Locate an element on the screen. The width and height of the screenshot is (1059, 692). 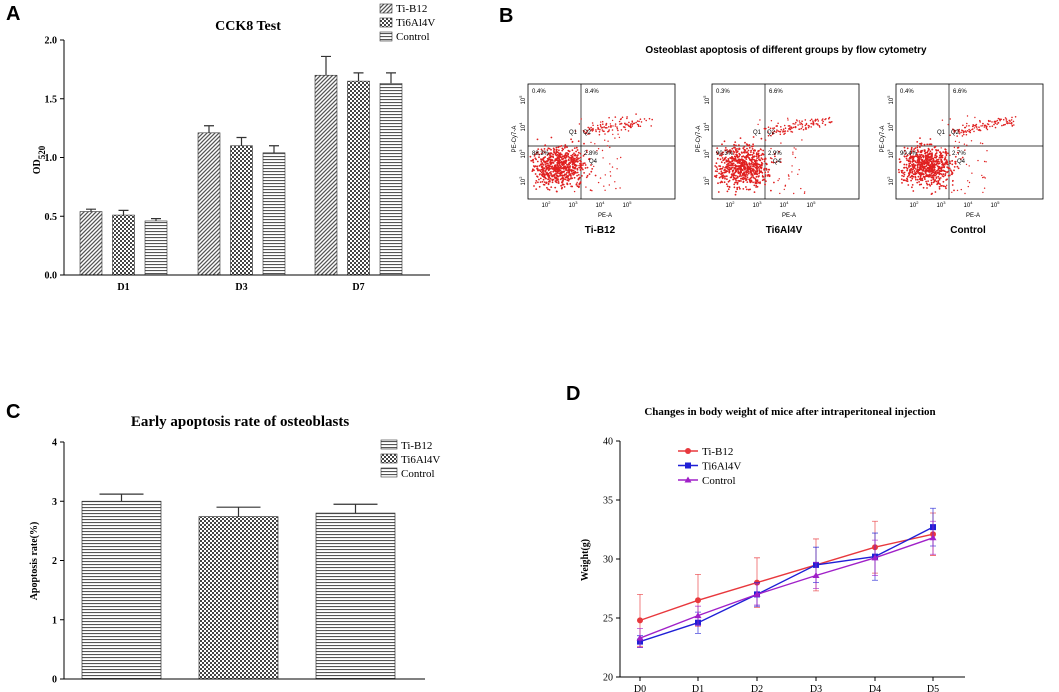
flow-xtick-label: 10⁵ is located at coordinates (812, 204).